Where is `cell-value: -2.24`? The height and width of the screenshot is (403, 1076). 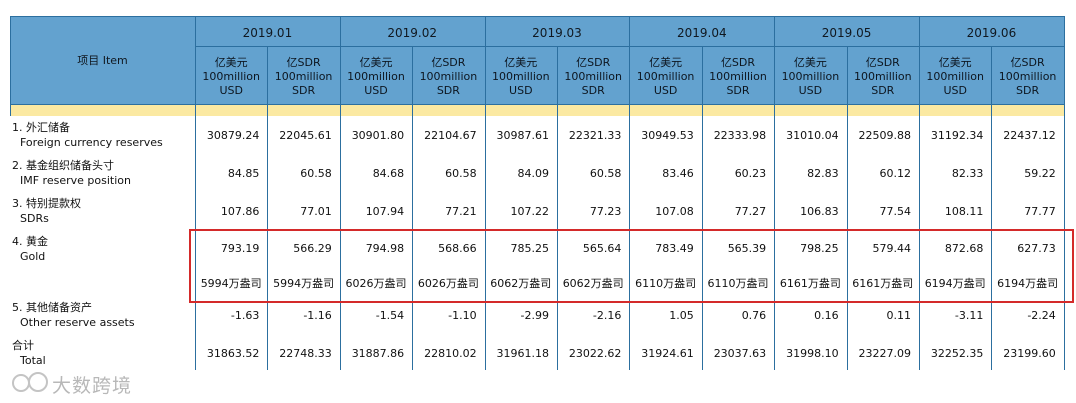
cell-value: -2.24 is located at coordinates (1041, 315).